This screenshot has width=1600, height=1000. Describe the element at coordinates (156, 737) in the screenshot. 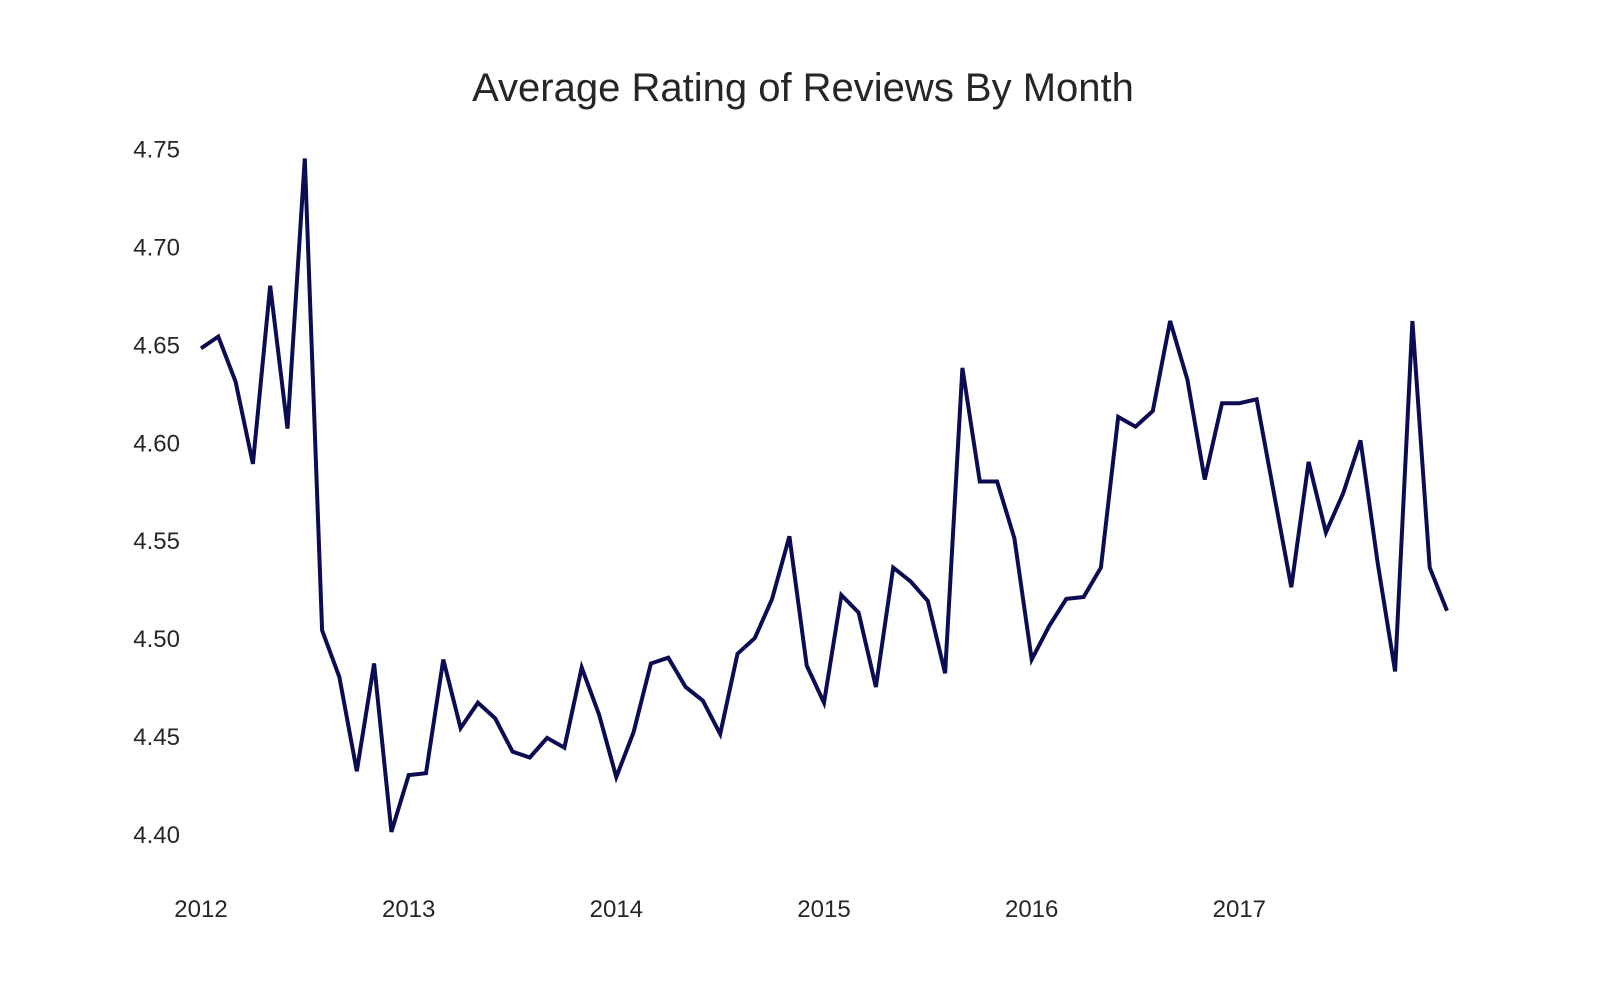

I see `y-tick-label: 4.45` at that location.